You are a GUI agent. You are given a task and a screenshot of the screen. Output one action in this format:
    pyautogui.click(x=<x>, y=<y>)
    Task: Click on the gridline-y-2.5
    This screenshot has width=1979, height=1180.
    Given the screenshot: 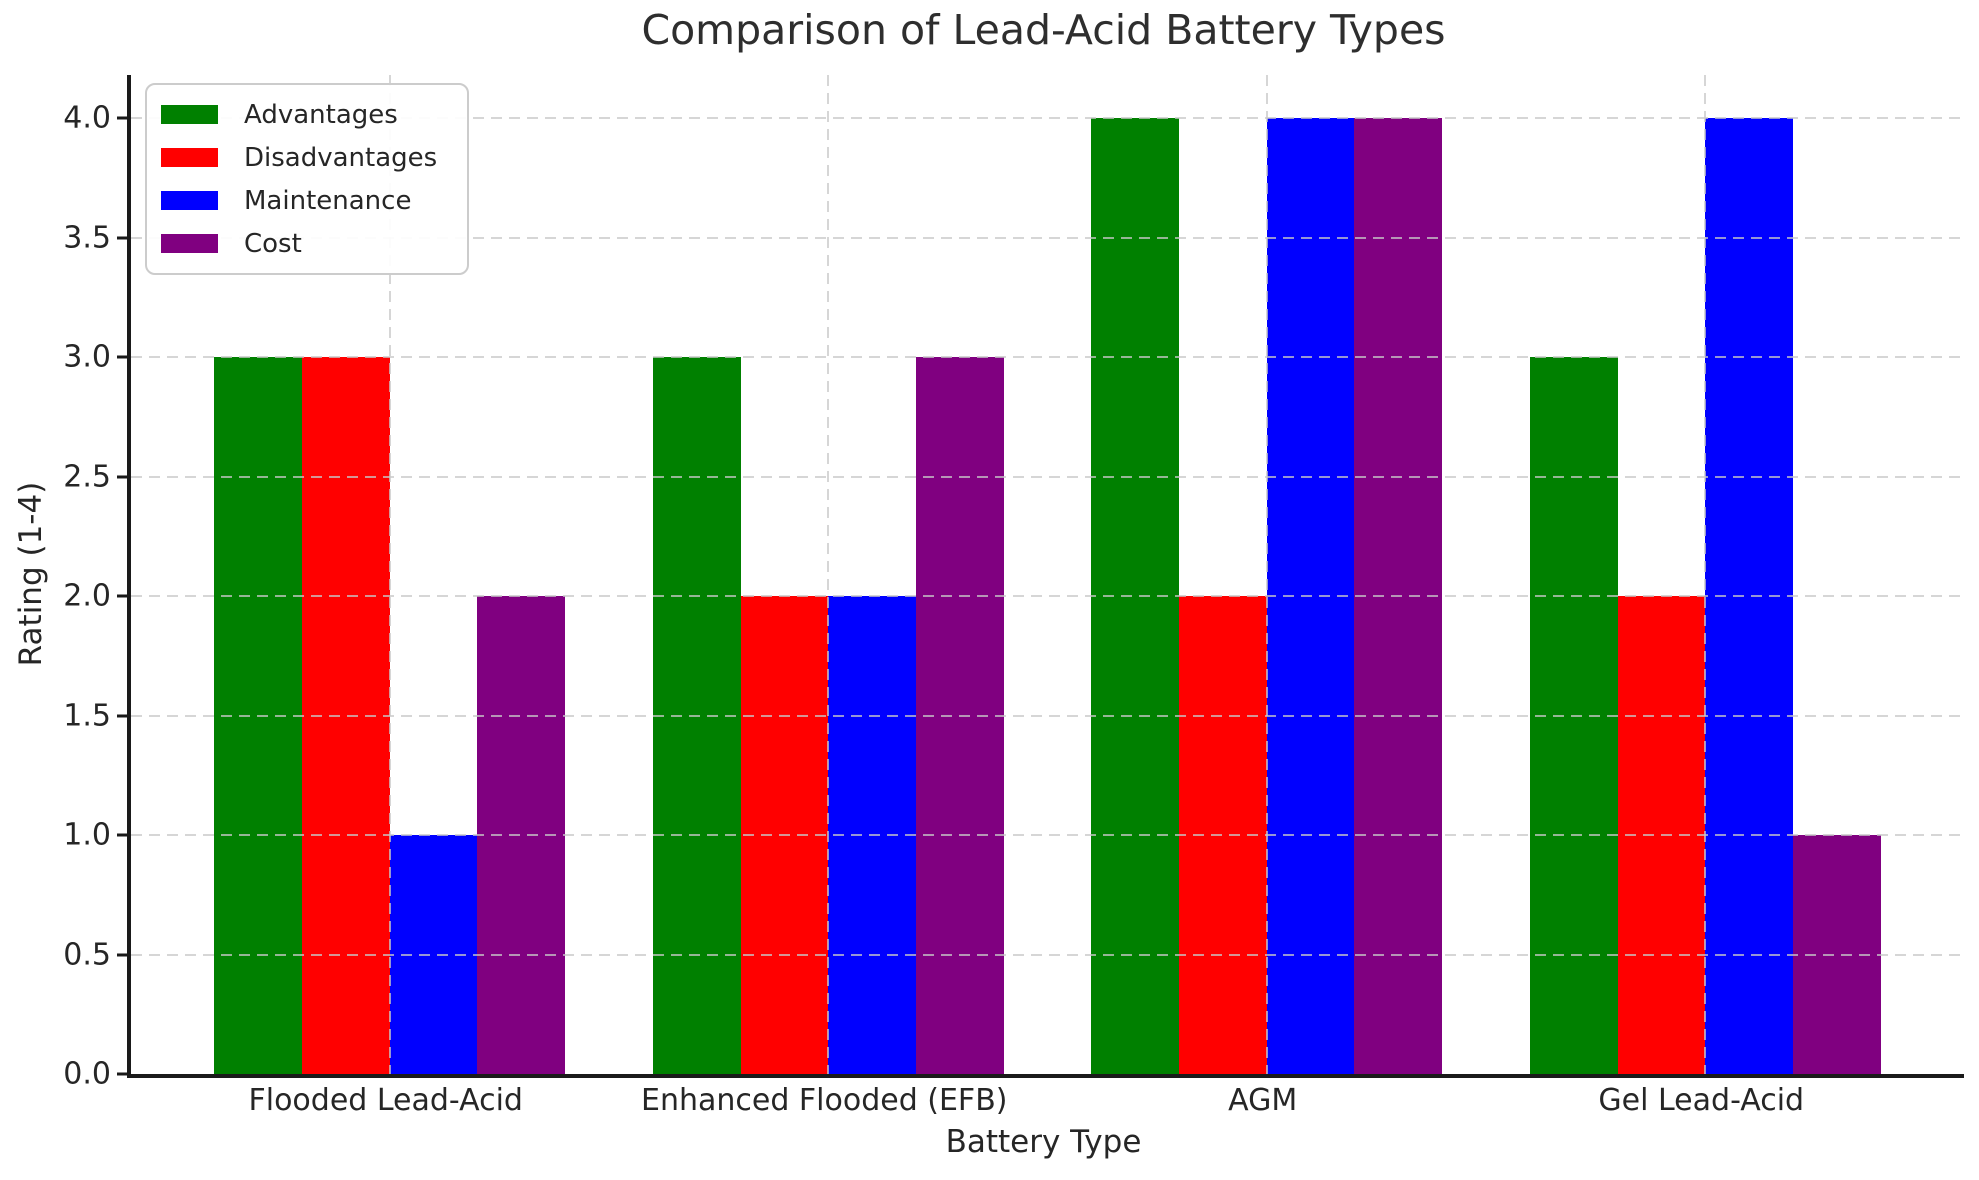 What is the action you would take?
    pyautogui.click(x=1047, y=476)
    